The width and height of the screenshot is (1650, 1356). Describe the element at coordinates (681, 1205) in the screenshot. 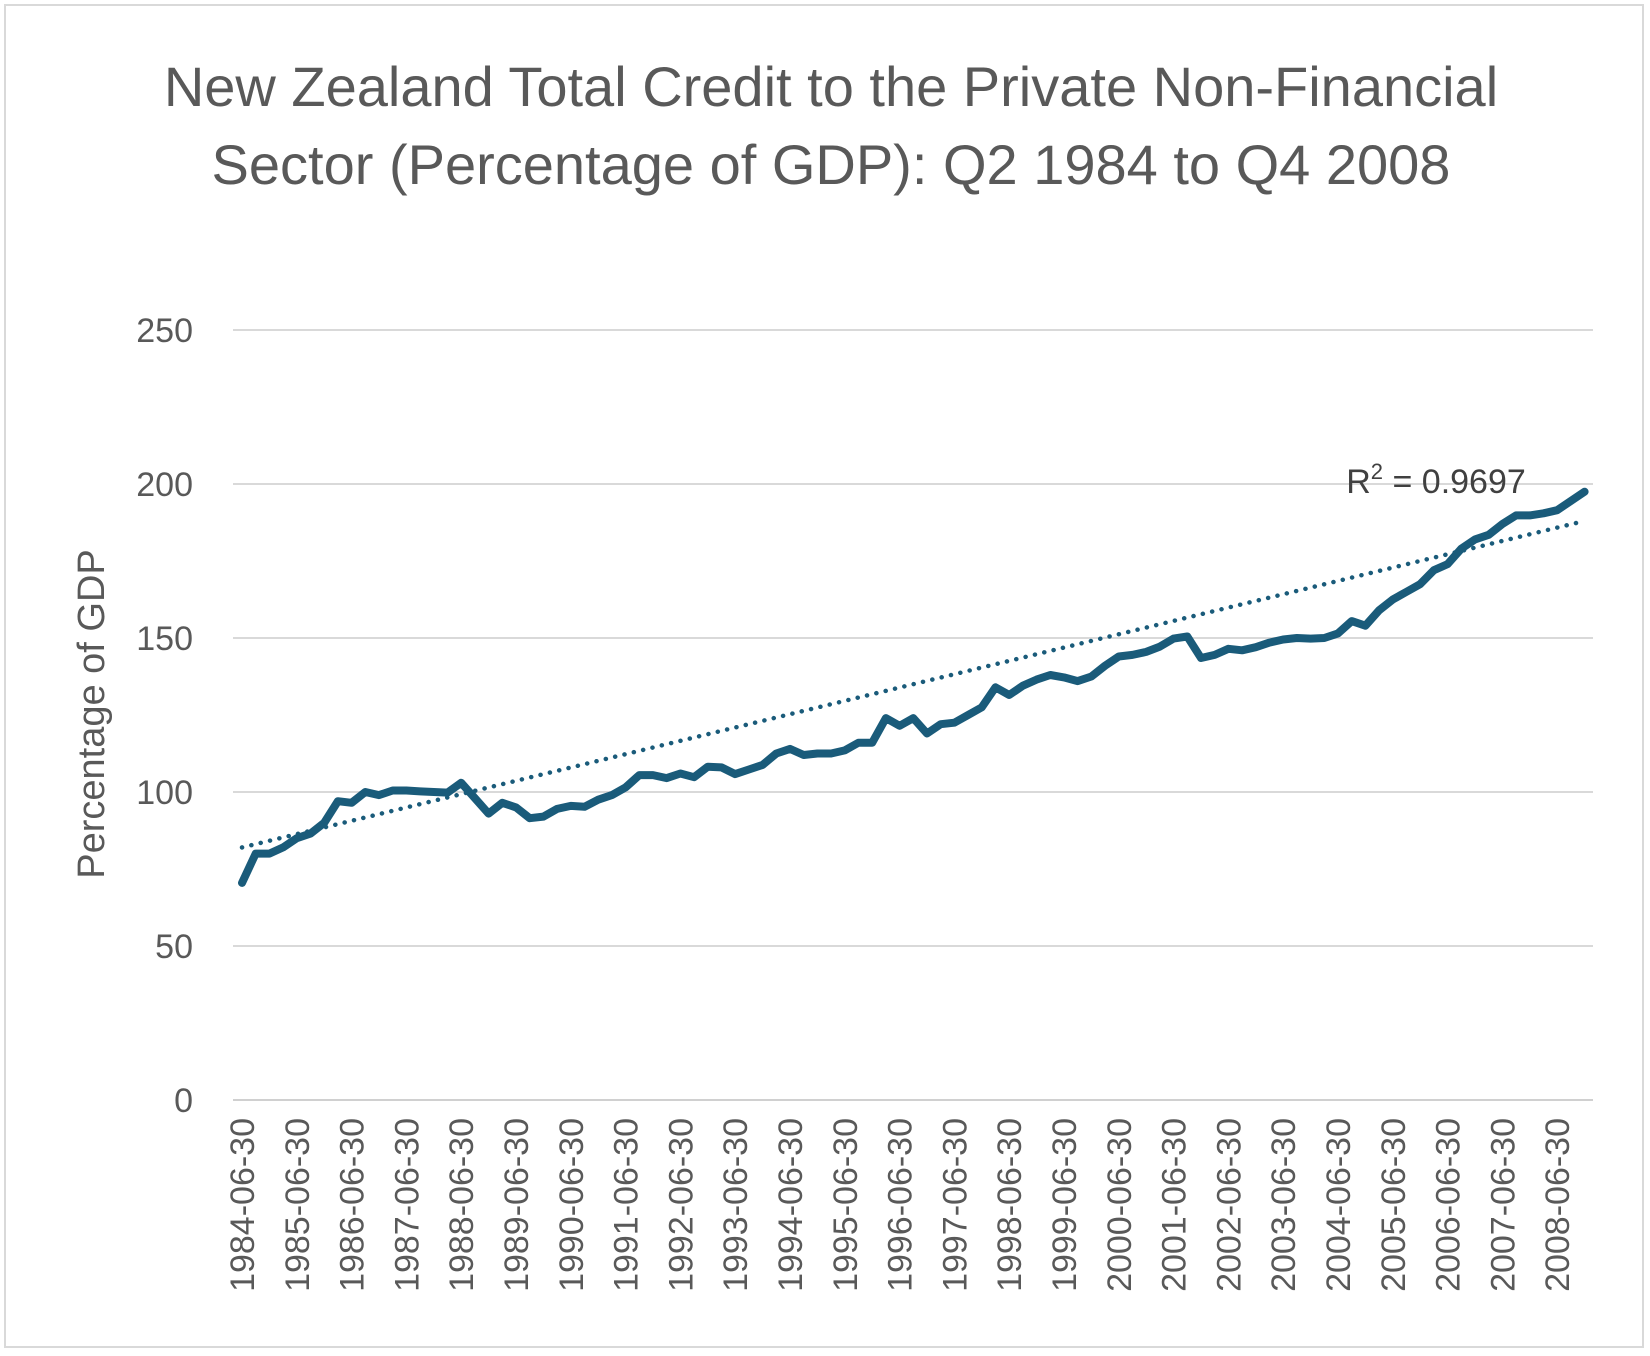

I see `x-tick-label: 1992-06-30` at that location.